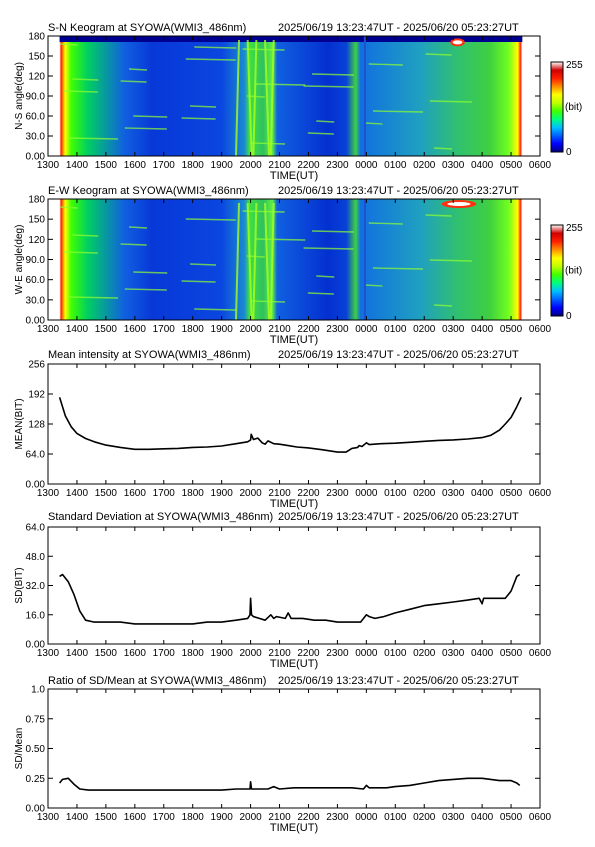 The width and height of the screenshot is (595, 847). I want to click on std-dev-y-ticks: 0.00 16.0 32.0 48.0 64.0, so click(283, 587).